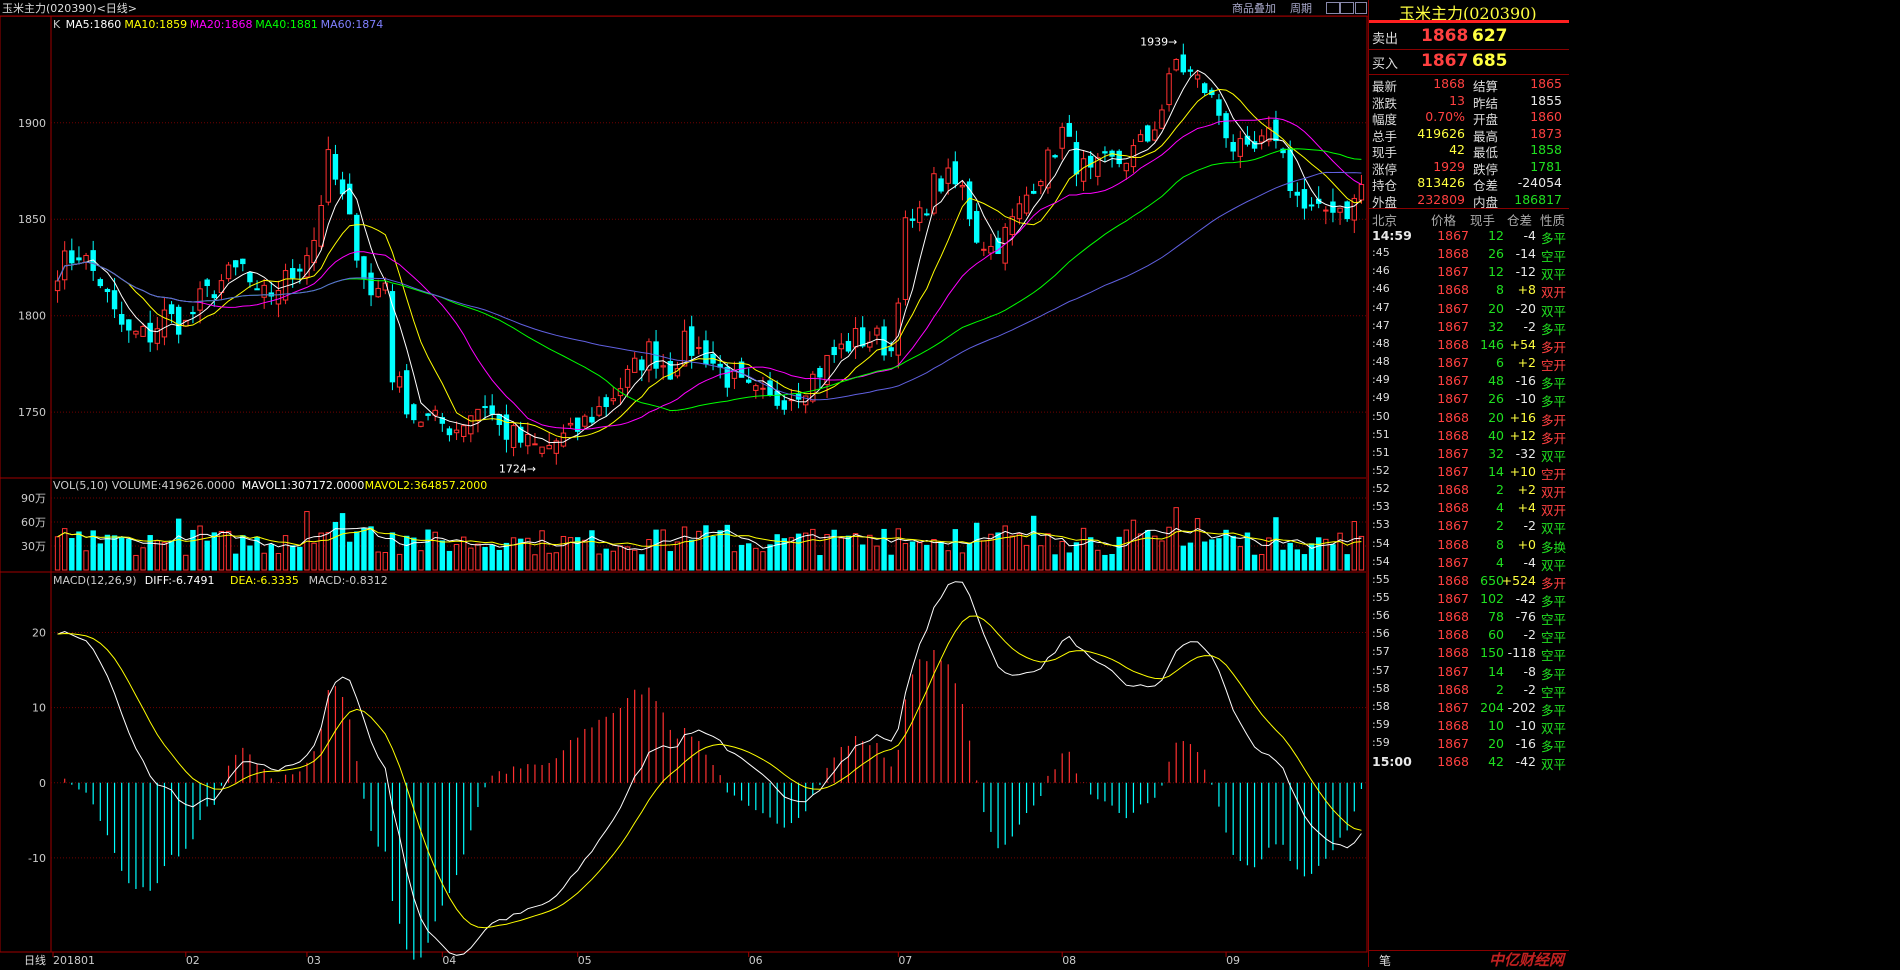 Image resolution: width=1900 pixels, height=970 pixels. I want to click on tick-row: :58 1868 2 -2 空平, so click(1469, 691).